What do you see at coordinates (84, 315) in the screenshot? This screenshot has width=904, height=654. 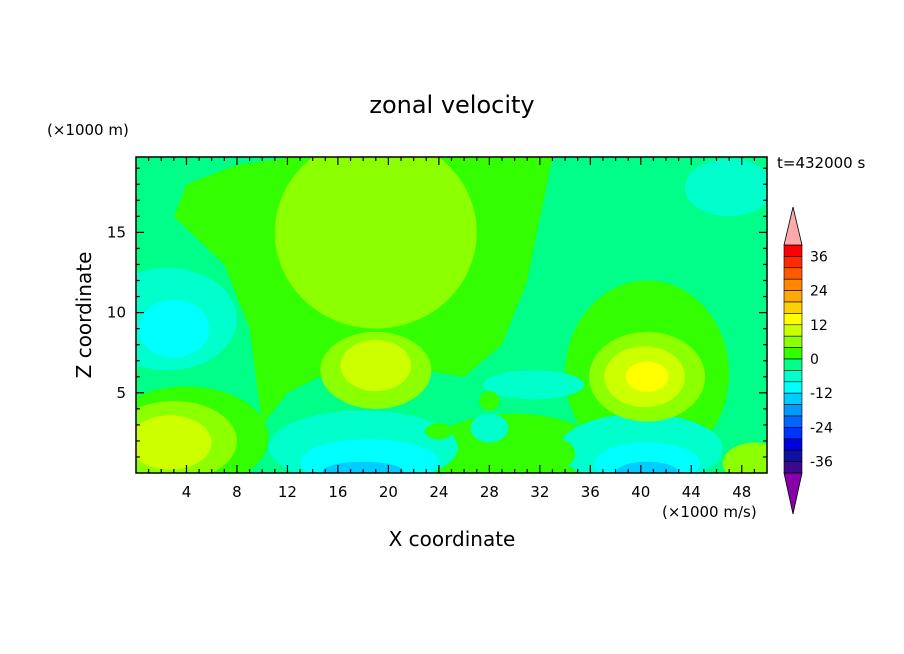 I see `y-axis-label: Z coordinate` at bounding box center [84, 315].